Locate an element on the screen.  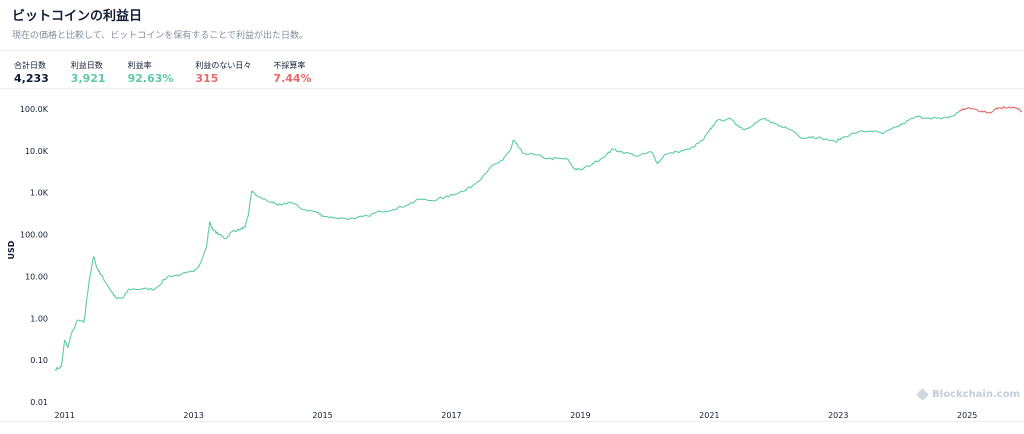
stat-label: 利益のない日々 is located at coordinates (223, 65).